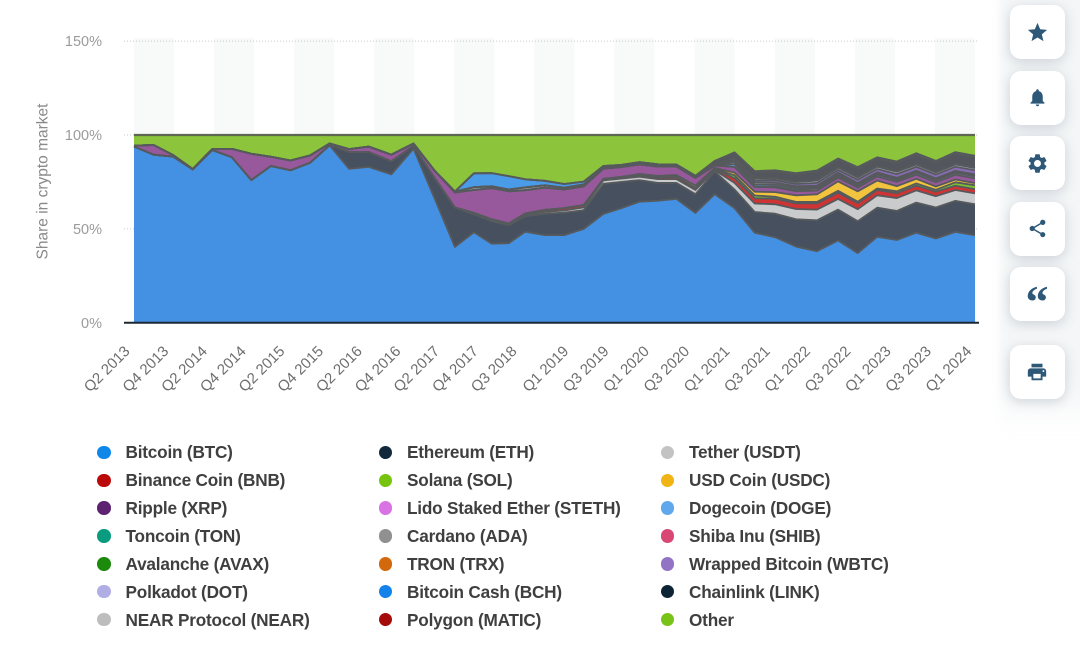  Describe the element at coordinates (87, 230) in the screenshot. I see `svg-text: 50%` at that location.